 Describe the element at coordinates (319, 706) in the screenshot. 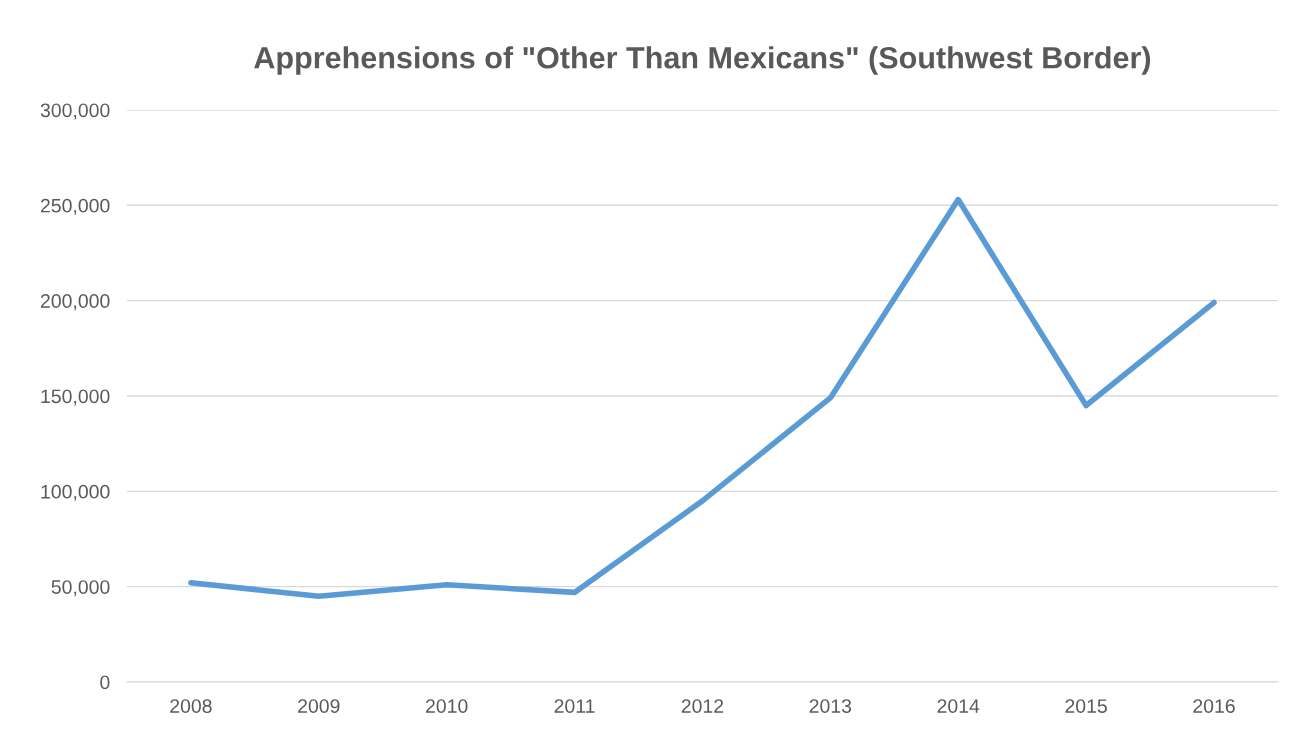

I see `x-tick-label: 2009` at that location.